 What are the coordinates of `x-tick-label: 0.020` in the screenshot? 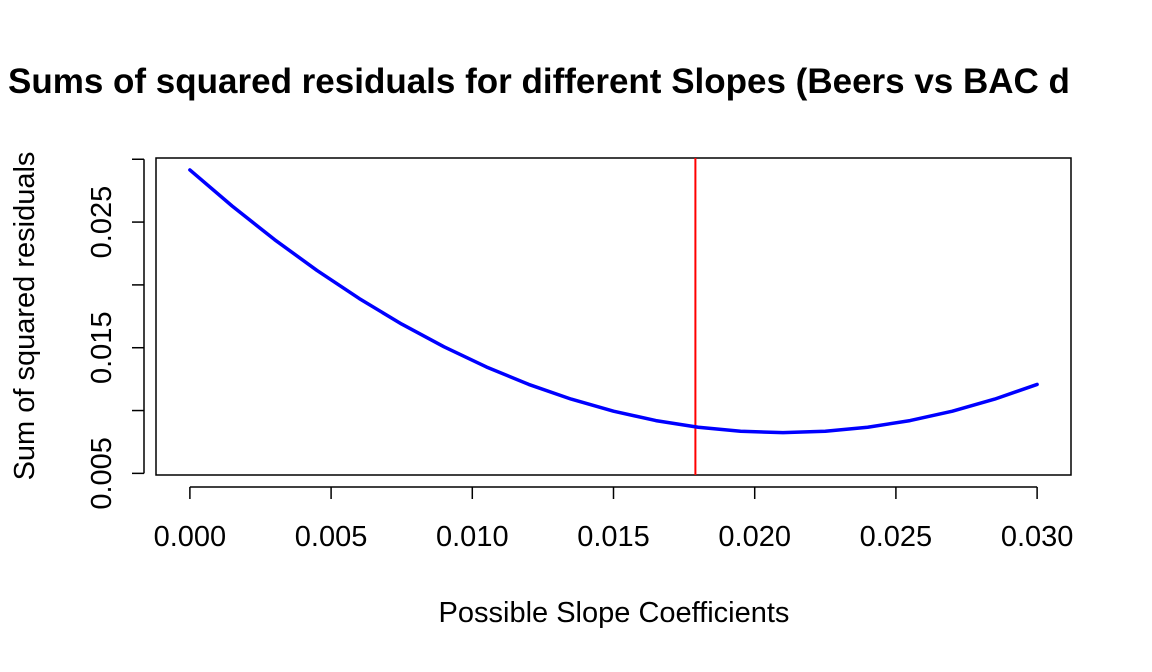 It's located at (754, 537).